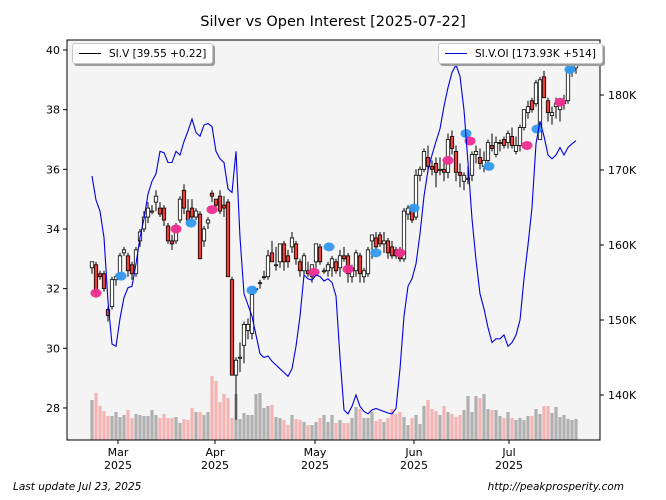  What do you see at coordinates (520, 53) in the screenshot?
I see `legend-oi: SI.V.OI [173.93K +514]` at bounding box center [520, 53].